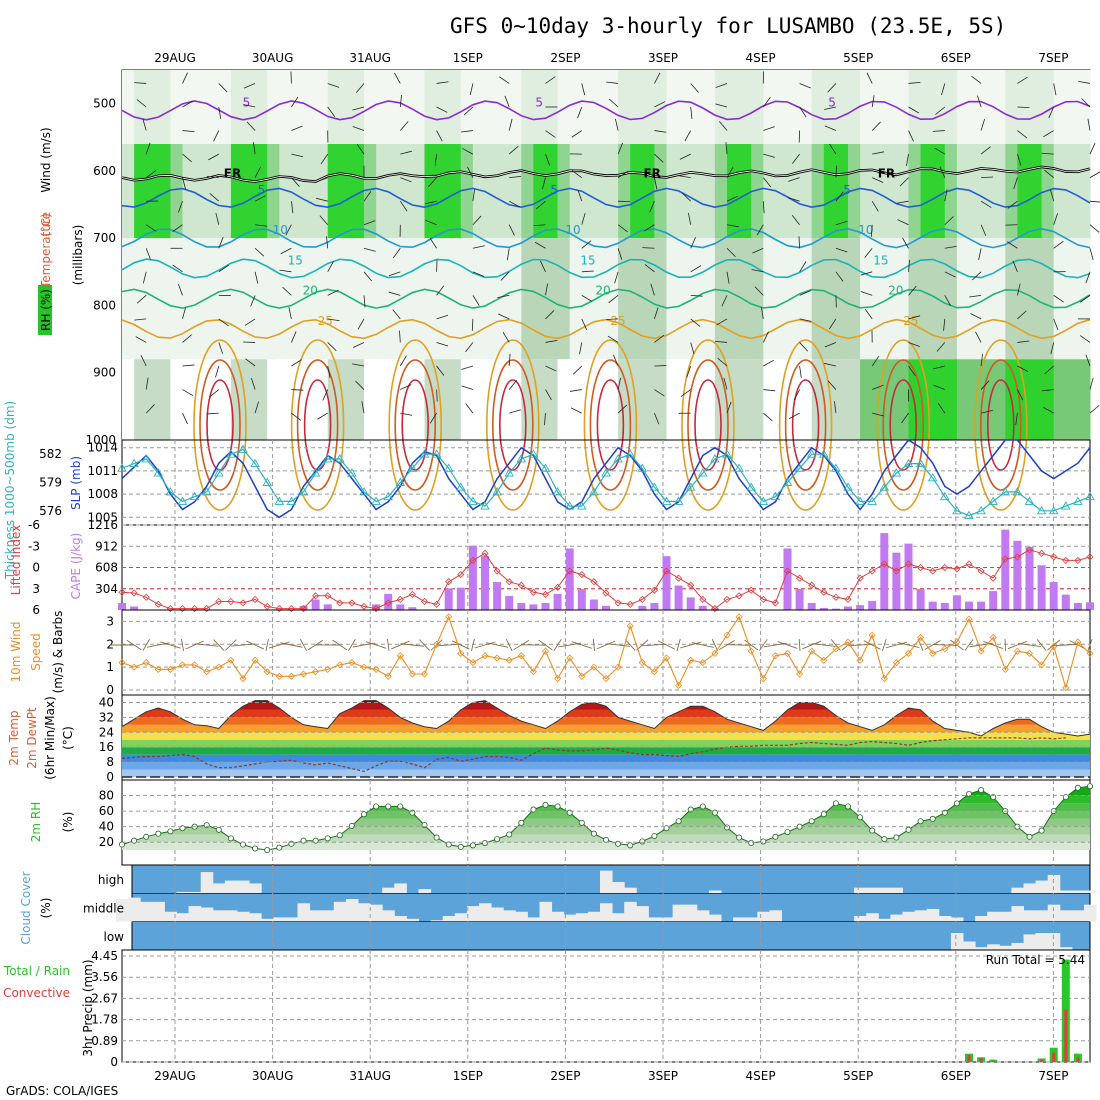 Image resolution: width=1100 pixels, height=1100 pixels. What do you see at coordinates (280, 230) in the screenshot?
I see `temperature-contour-label: 10` at bounding box center [280, 230].